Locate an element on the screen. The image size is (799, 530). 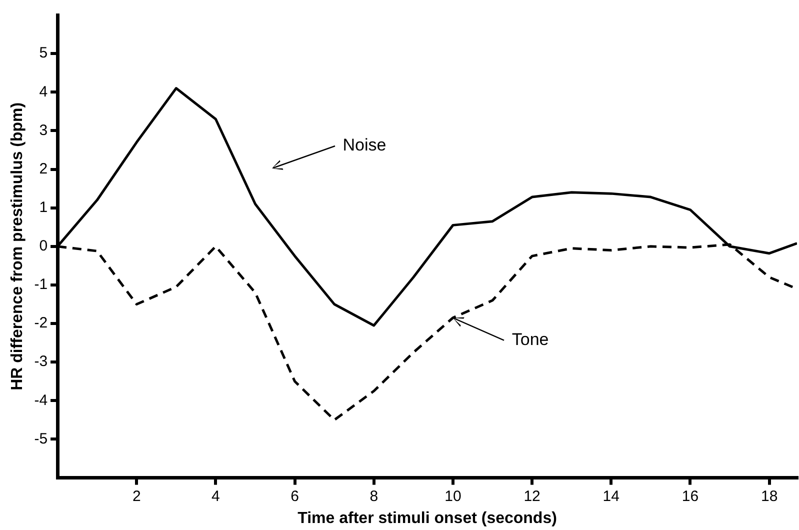
y-tick-label: -3 is located at coordinates (41, 361).